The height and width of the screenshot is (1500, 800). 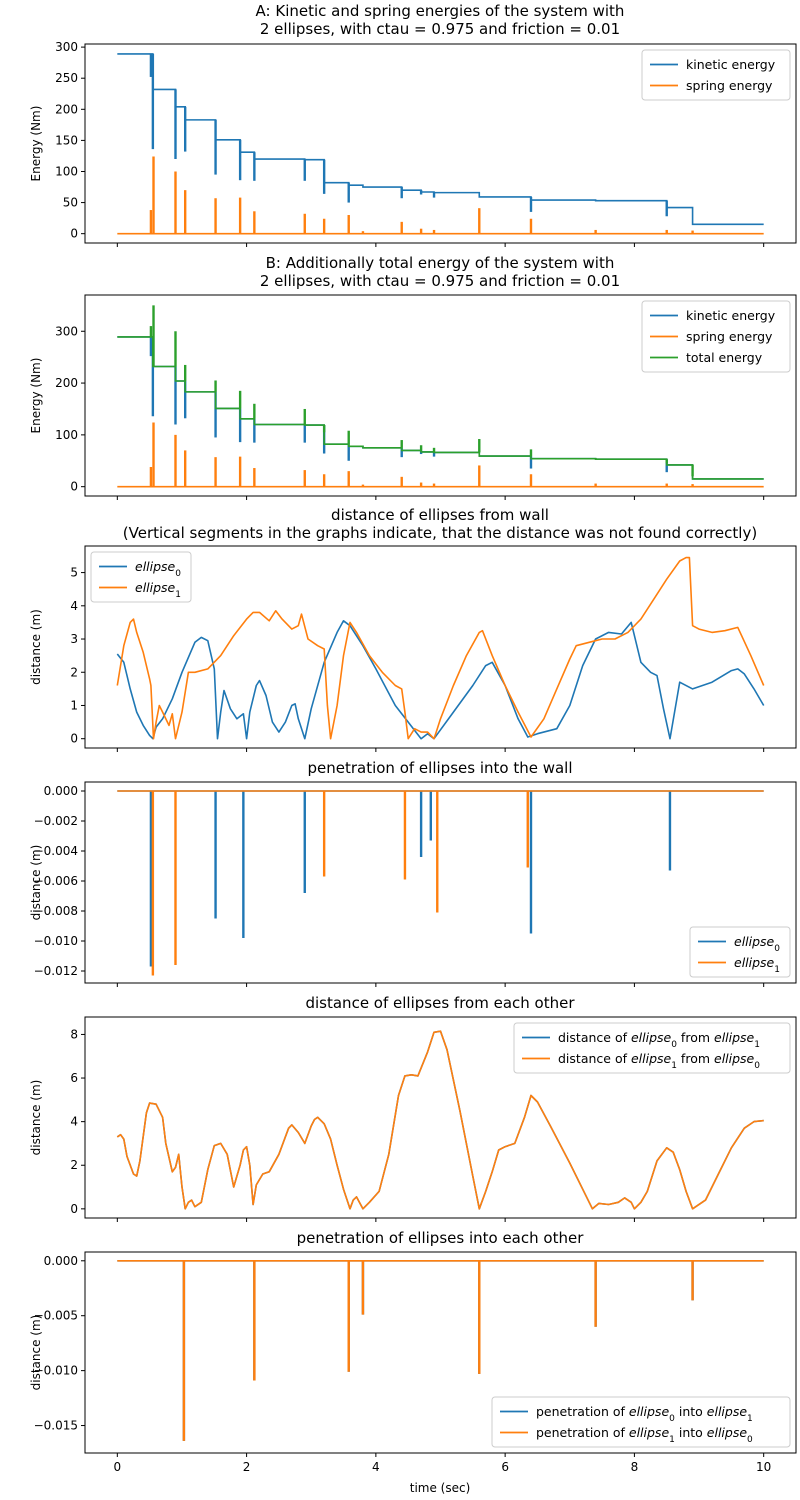 What do you see at coordinates (247, 1467) in the screenshot?
I see `x-tick-label: 2` at bounding box center [247, 1467].